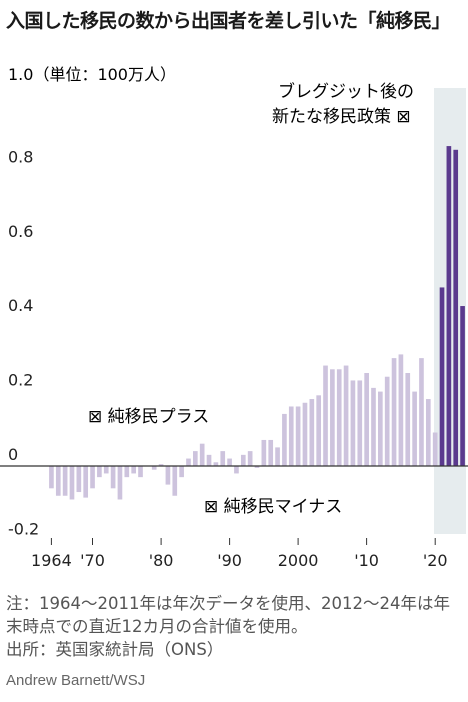  What do you see at coordinates (99, 472) in the screenshot?
I see `bar-1971` at bounding box center [99, 472].